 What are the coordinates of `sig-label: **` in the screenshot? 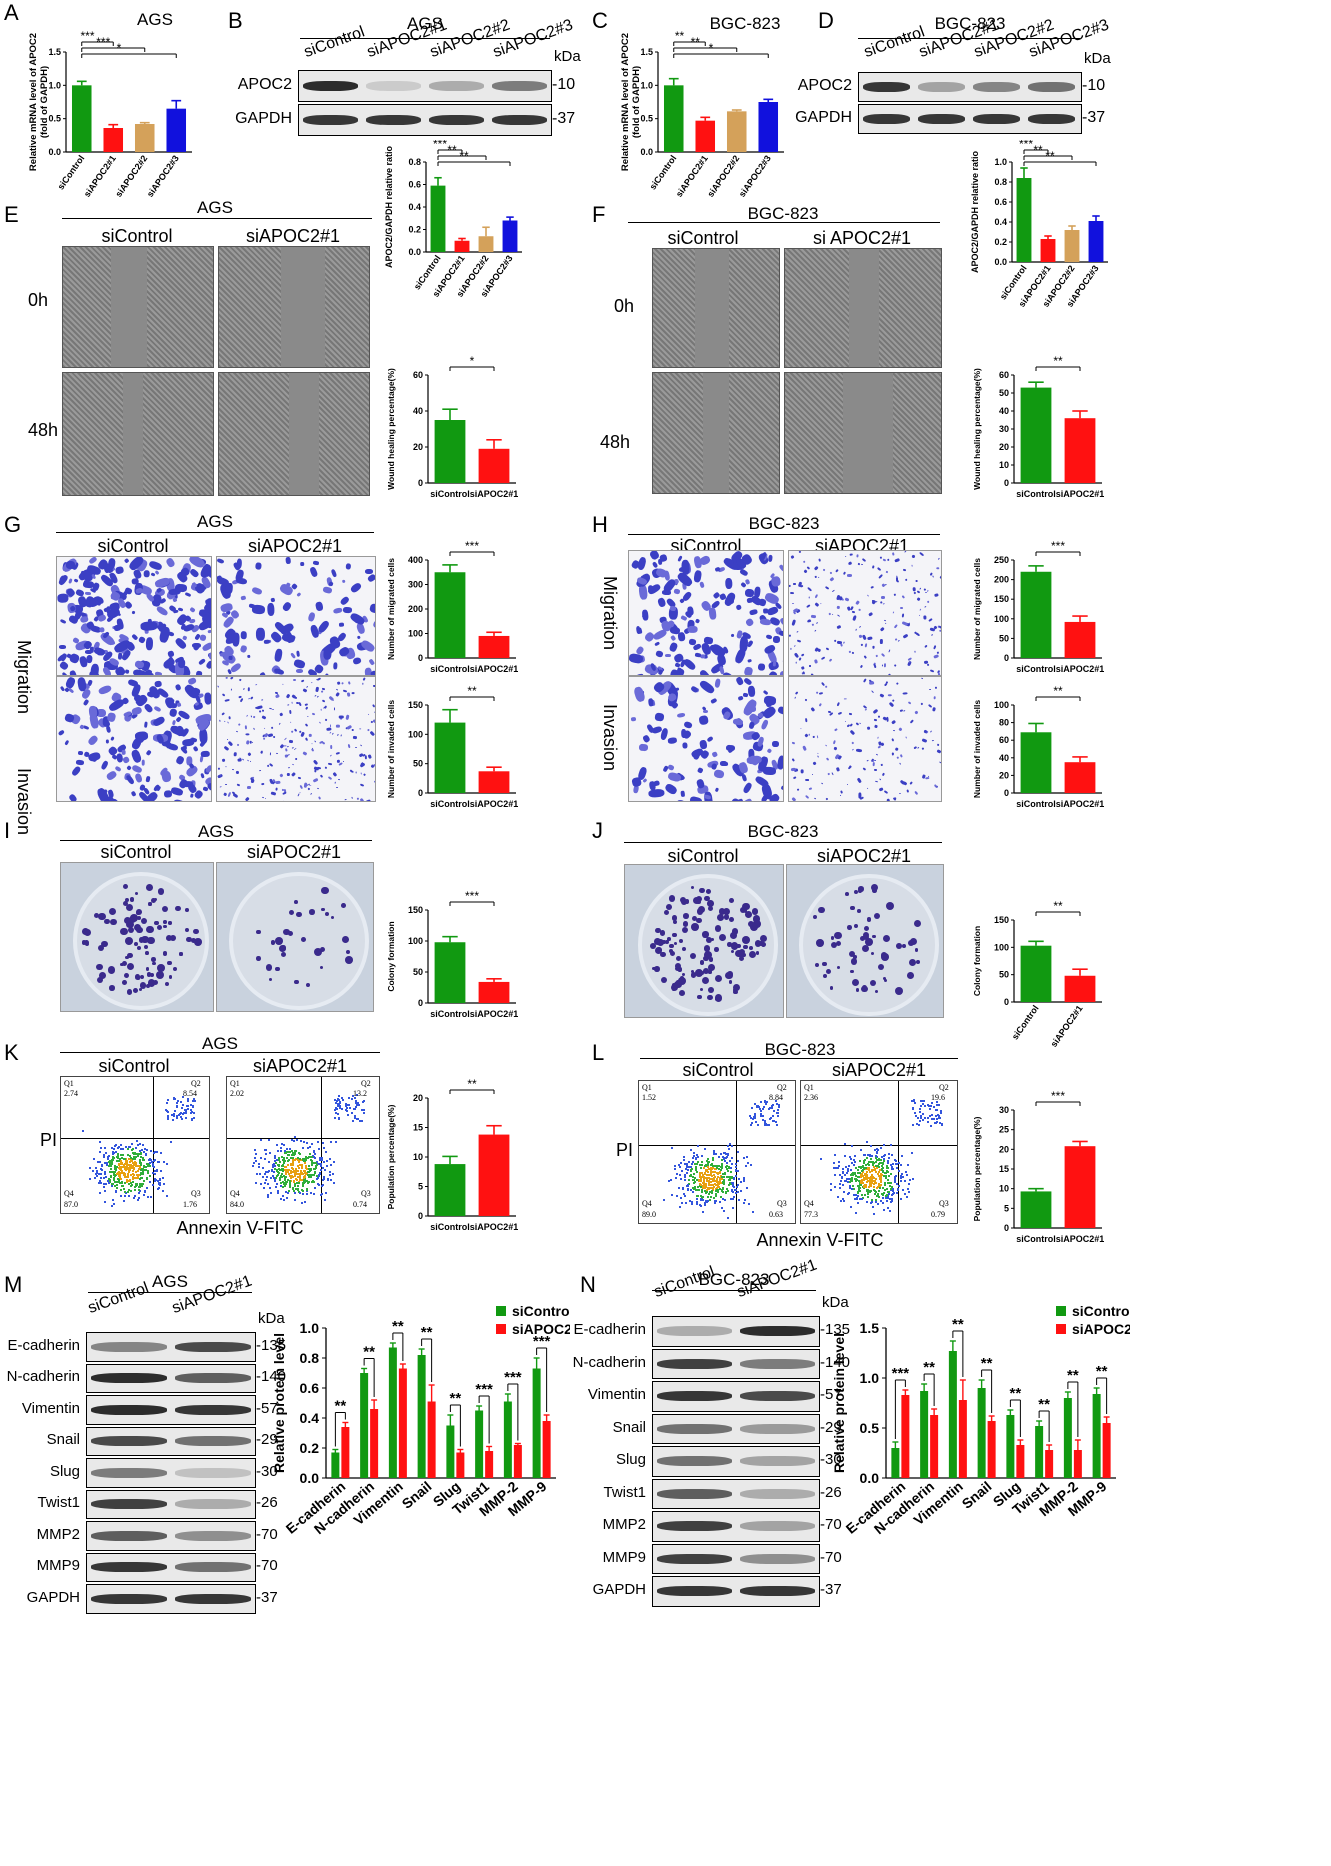 It's located at (680, 36).